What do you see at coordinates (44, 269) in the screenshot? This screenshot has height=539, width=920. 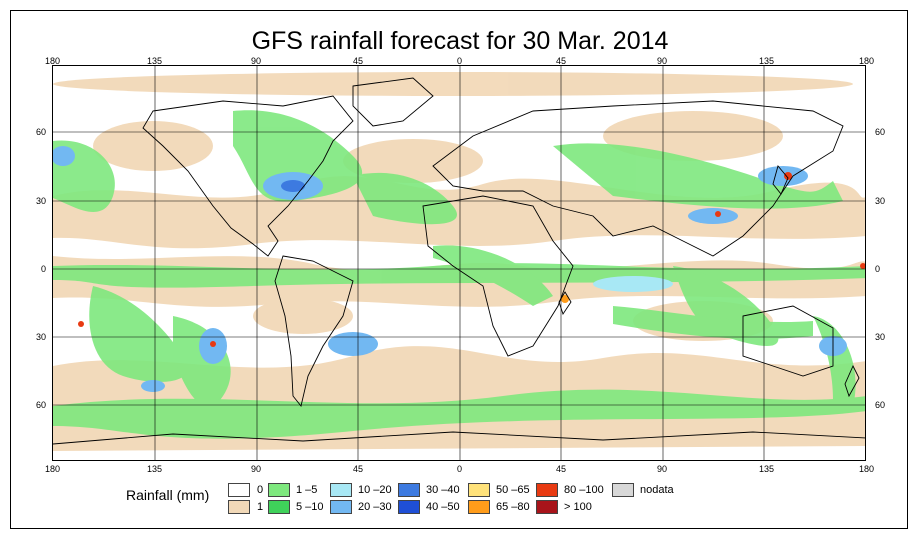 I see `left-lat-tick: 0` at bounding box center [44, 269].